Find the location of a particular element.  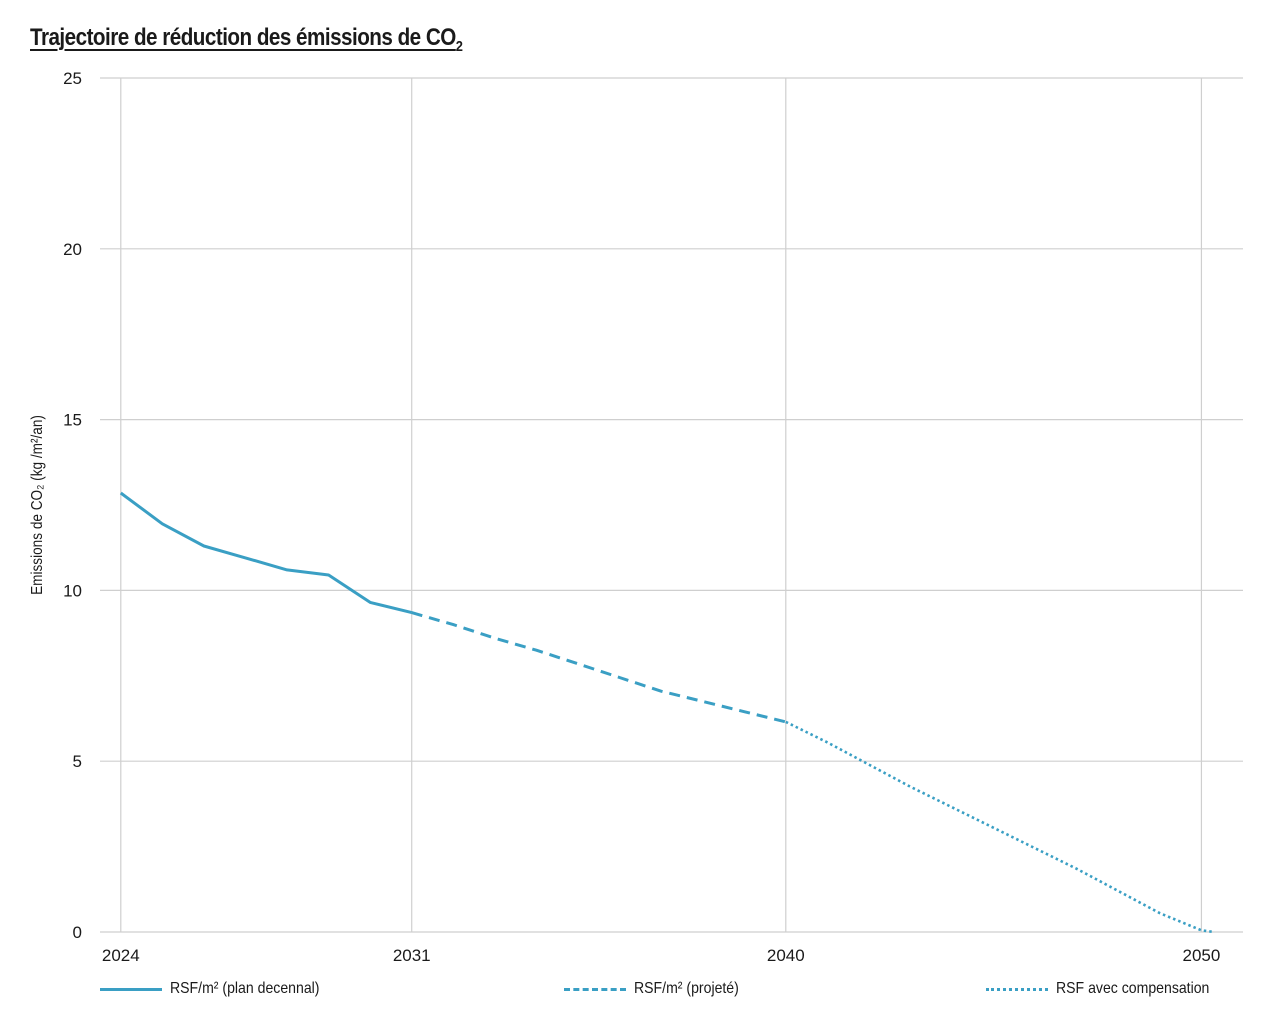

x-tick-label: 2050 is located at coordinates (1202, 955).